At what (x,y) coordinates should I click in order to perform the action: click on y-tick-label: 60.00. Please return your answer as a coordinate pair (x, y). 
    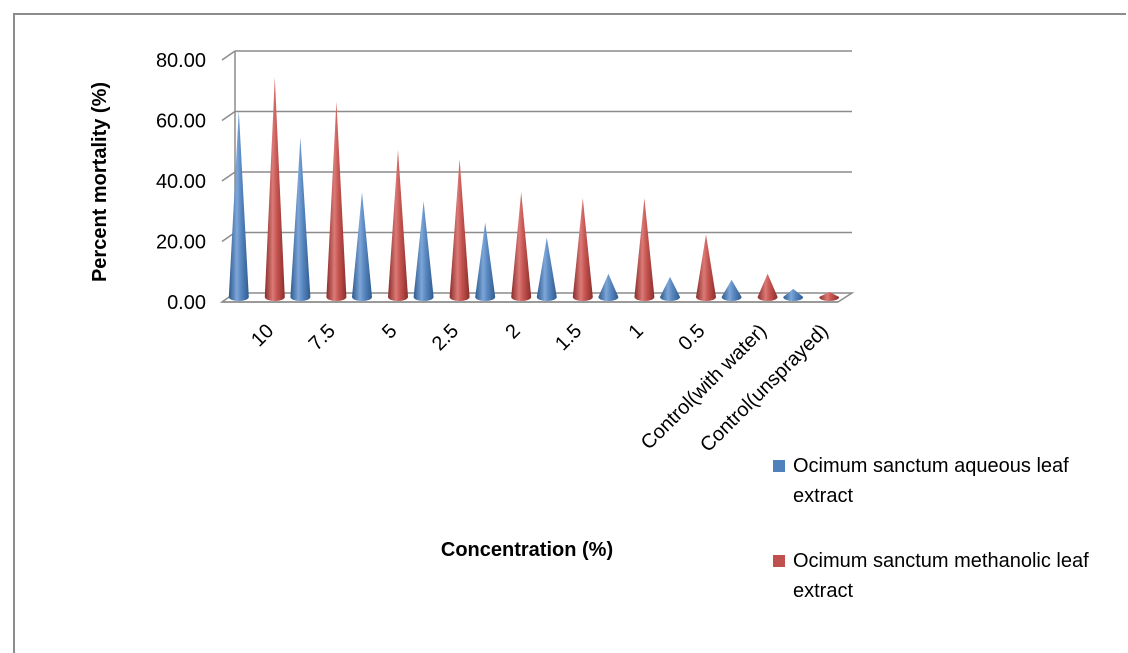
    Looking at the image, I should click on (181, 122).